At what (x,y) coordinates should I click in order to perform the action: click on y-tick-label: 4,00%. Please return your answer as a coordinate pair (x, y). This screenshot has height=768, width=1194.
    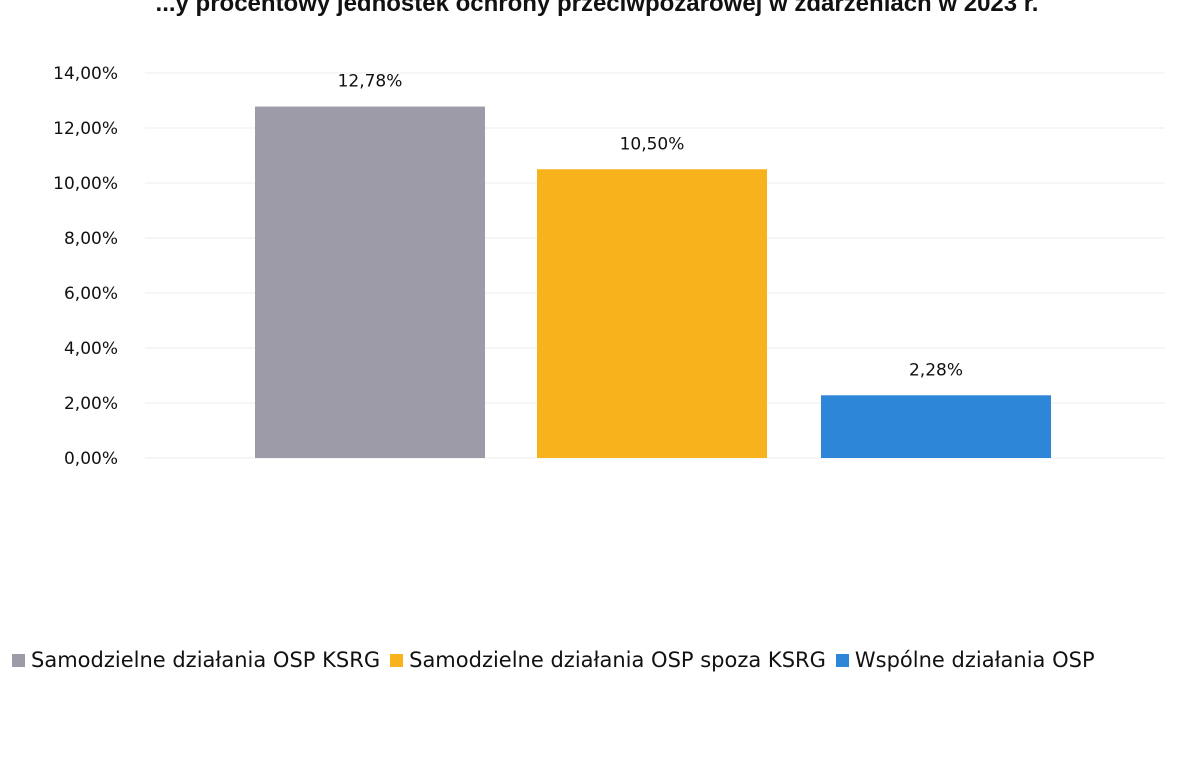
    Looking at the image, I should click on (91, 349).